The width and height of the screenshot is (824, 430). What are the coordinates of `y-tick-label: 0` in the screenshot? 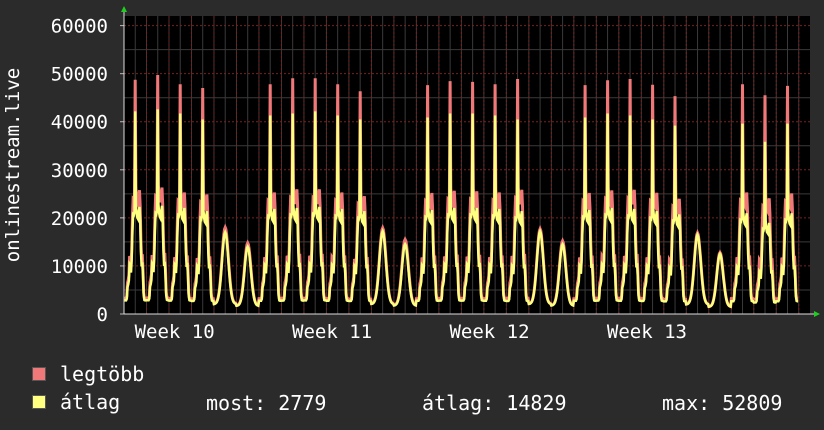 It's located at (102, 315).